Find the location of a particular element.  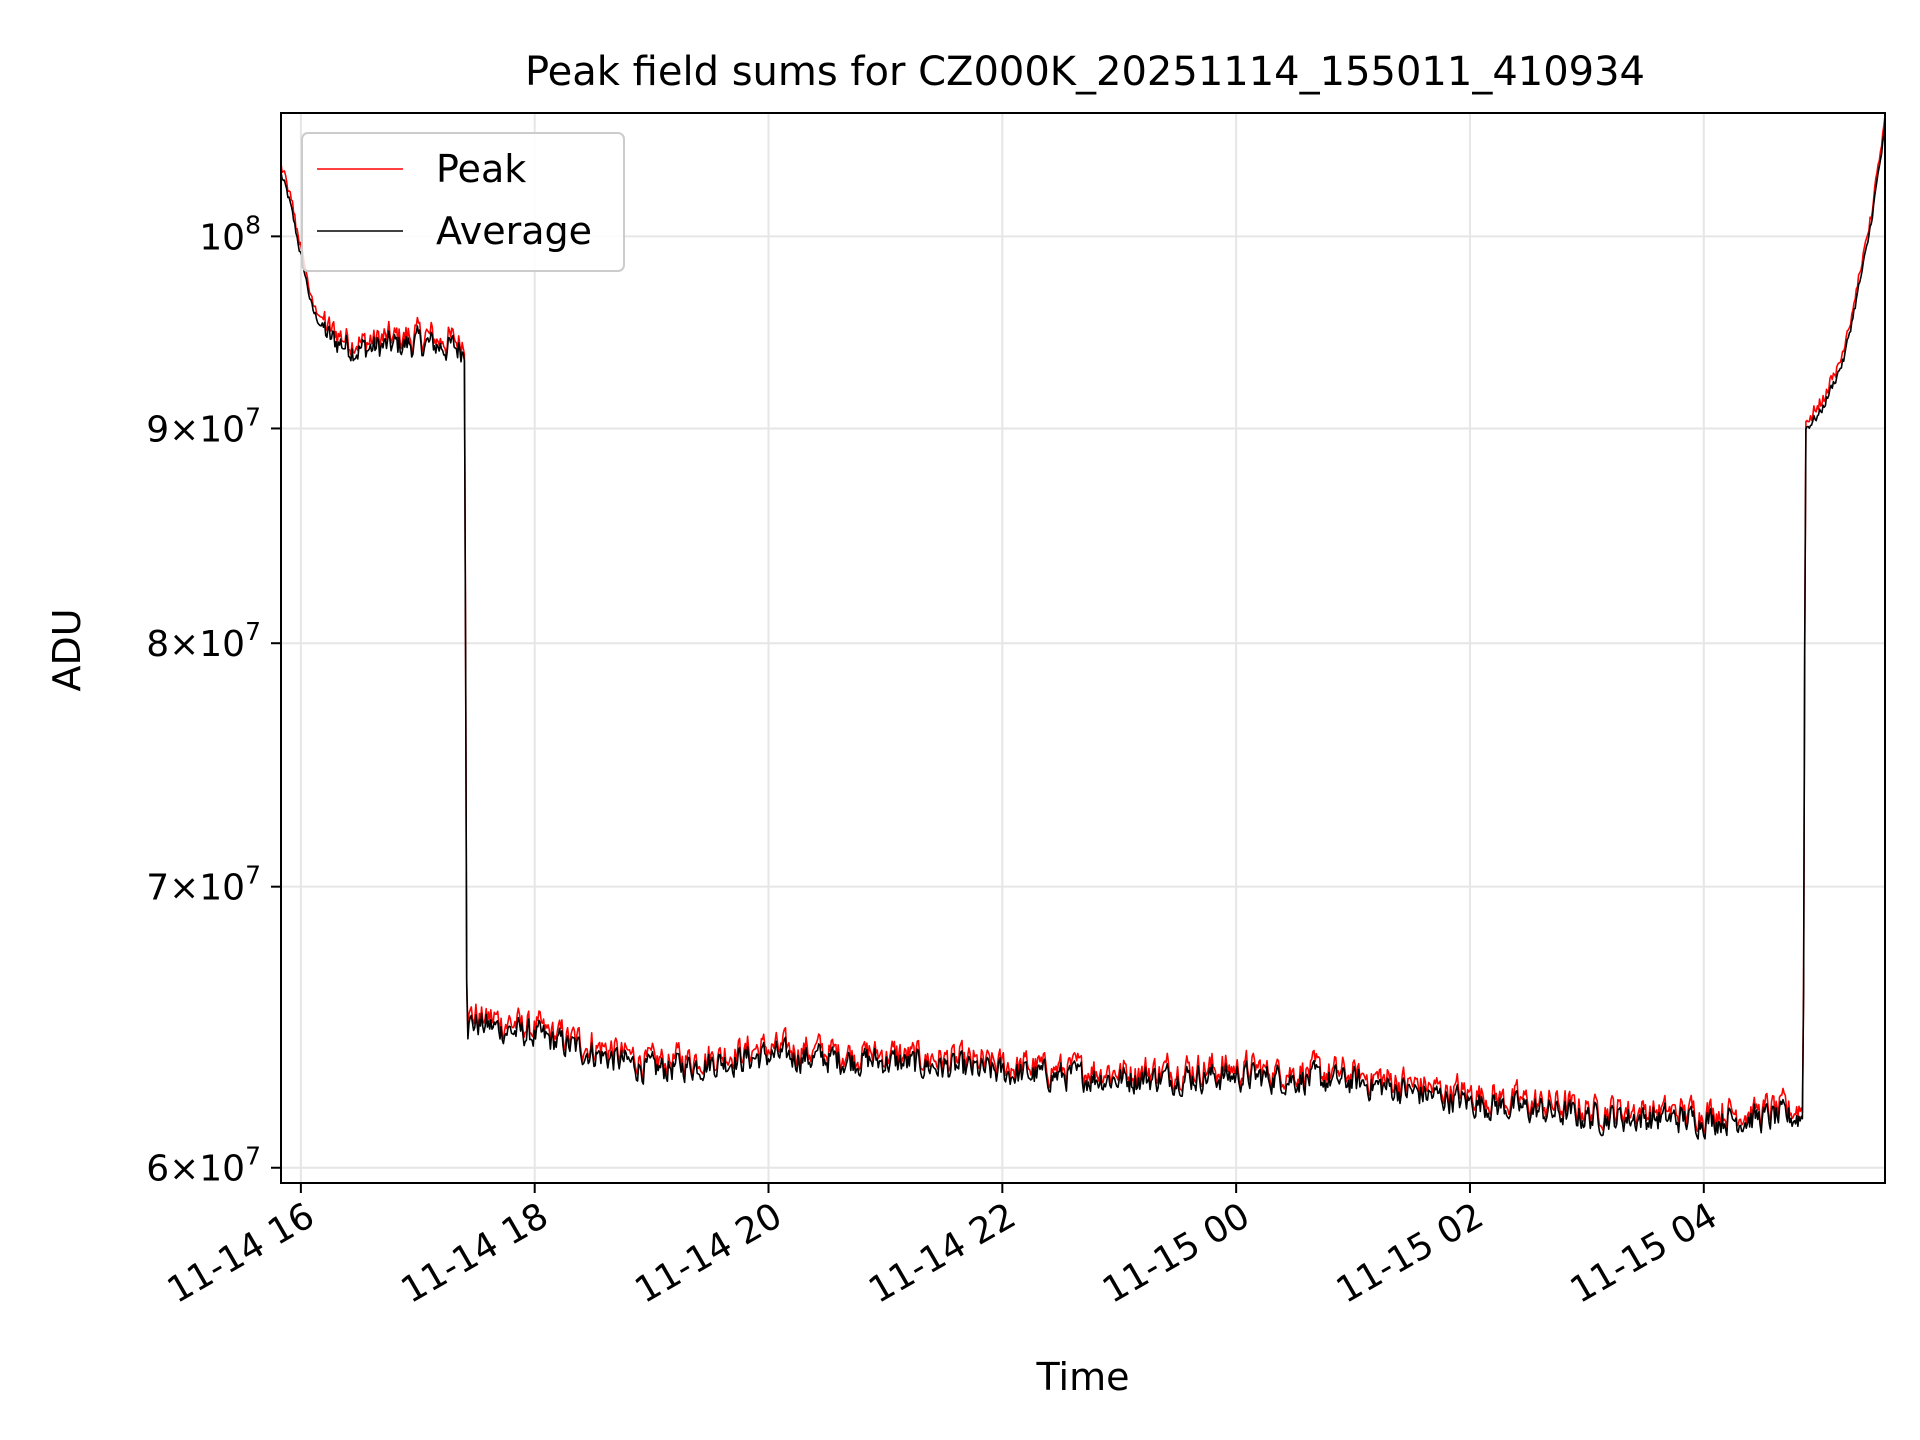

x-axis-label: Time is located at coordinates (1083, 1377).